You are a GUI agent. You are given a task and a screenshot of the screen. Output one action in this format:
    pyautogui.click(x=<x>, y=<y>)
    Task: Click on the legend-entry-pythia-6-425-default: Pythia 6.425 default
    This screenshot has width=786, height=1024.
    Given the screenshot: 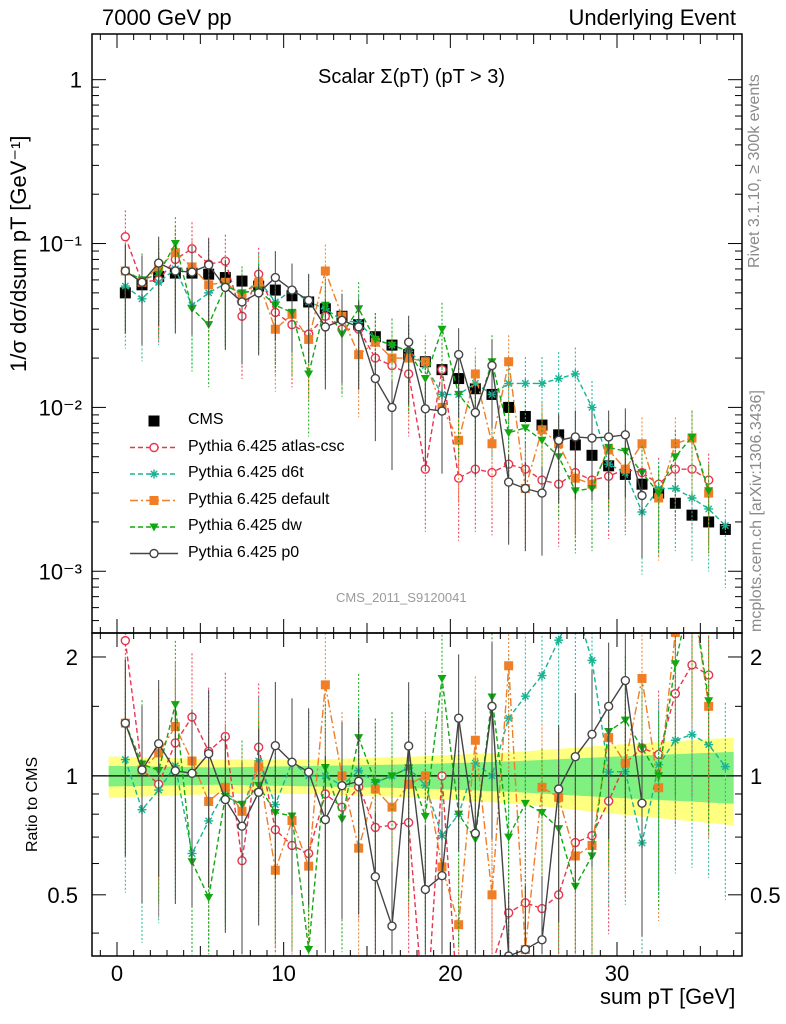 What is the action you would take?
    pyautogui.click(x=259, y=499)
    